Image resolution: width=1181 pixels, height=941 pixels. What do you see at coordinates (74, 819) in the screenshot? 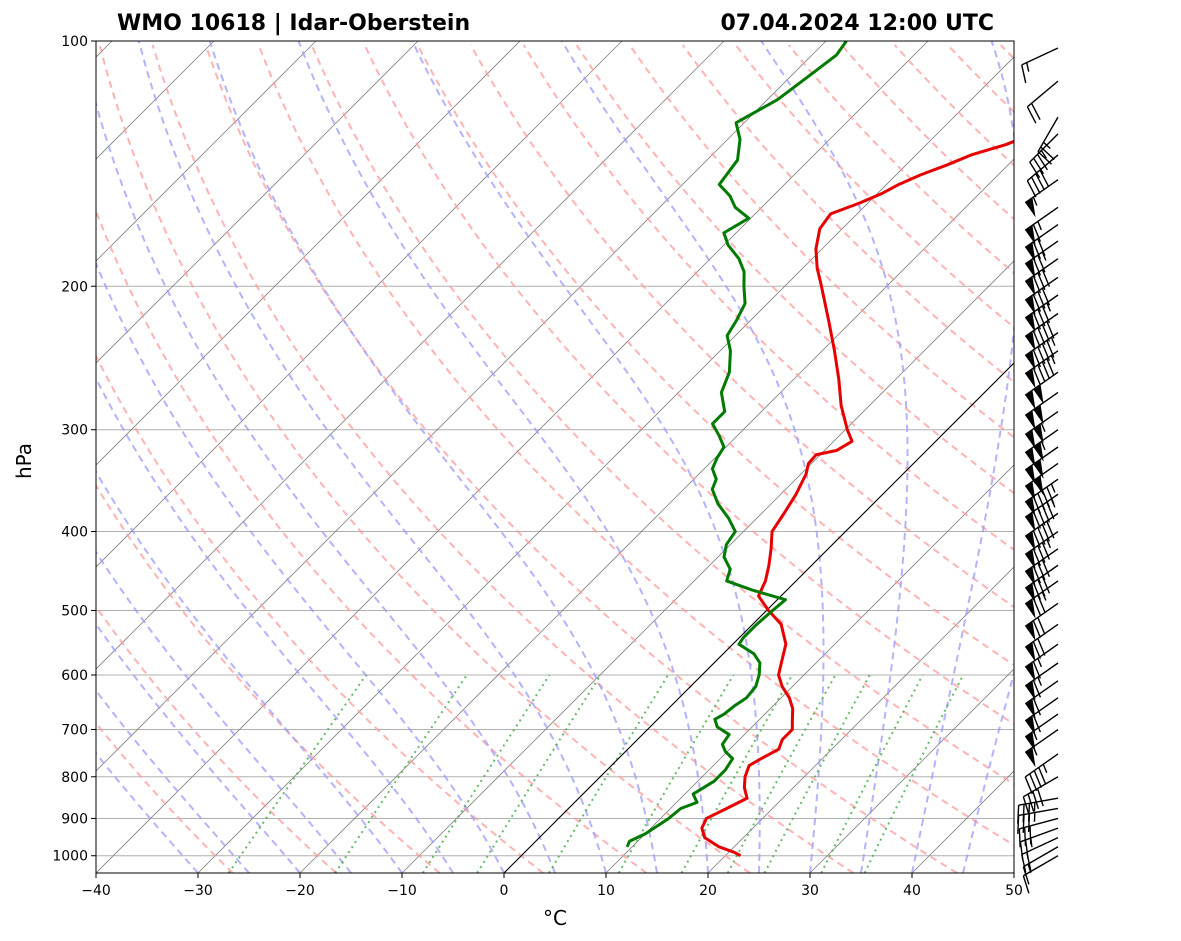
I see `y-tick-label: 900` at bounding box center [74, 819].